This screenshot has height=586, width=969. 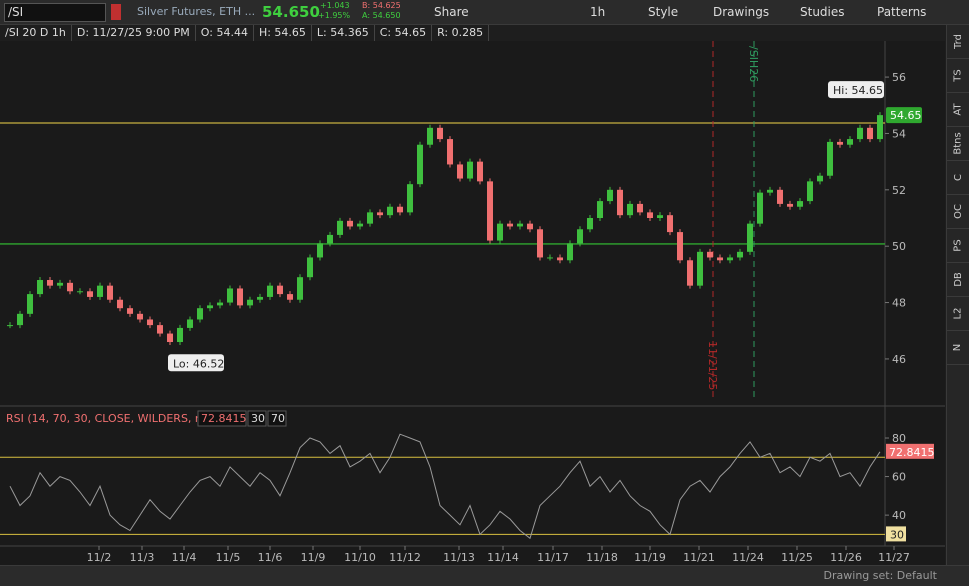 I want to click on info-field: /SI 20 D 1h, so click(x=36, y=33).